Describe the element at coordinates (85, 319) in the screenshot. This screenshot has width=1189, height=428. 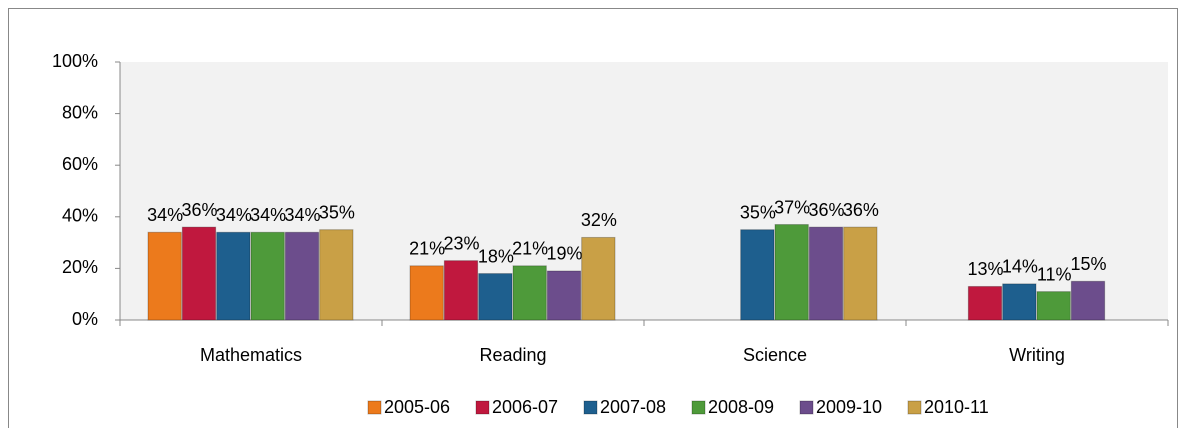
I see `y-tick-label: 0%` at that location.